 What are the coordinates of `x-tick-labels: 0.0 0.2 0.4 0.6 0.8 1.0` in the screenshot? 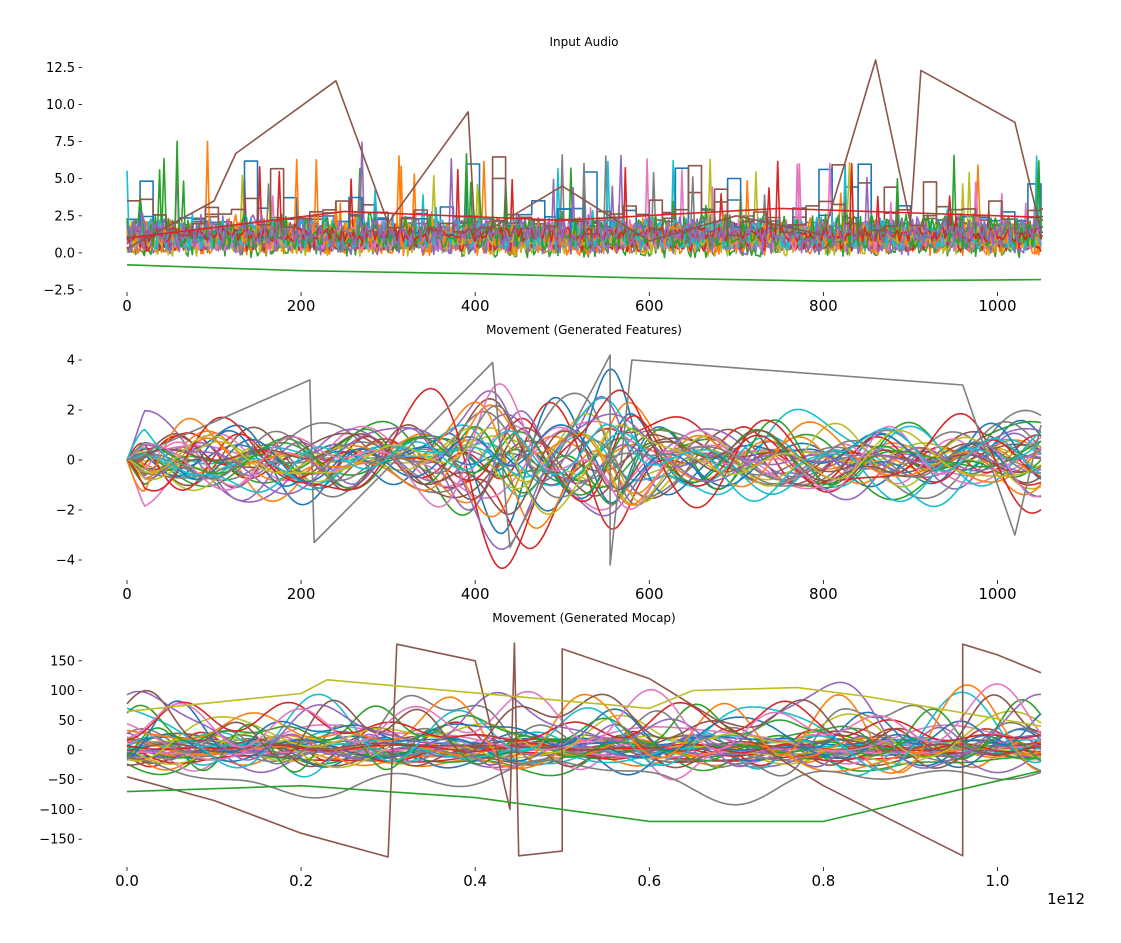 It's located at (562, 878).